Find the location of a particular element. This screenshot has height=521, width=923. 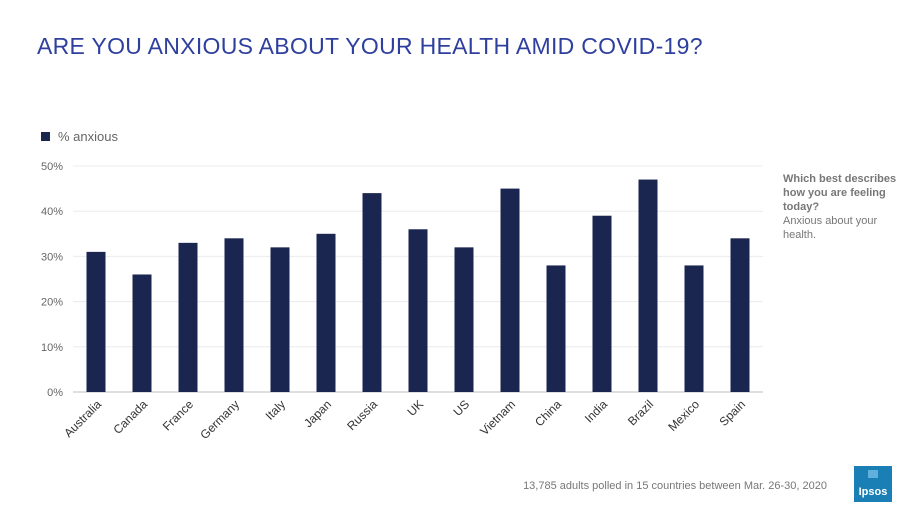

side-note-answer: Anxious about your health. is located at coordinates (830, 228).